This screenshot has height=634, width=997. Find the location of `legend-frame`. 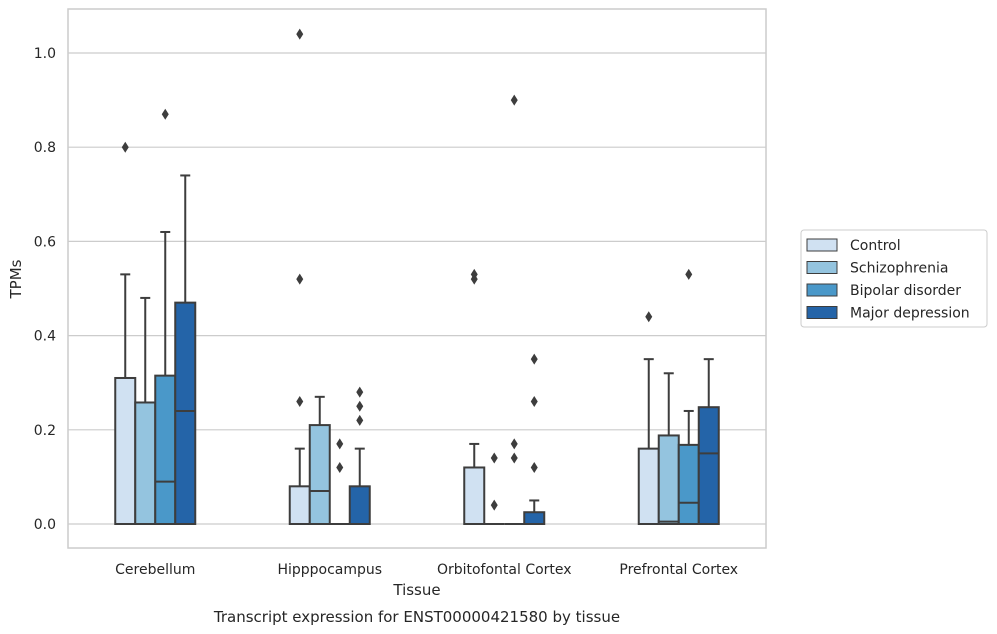

legend-frame is located at coordinates (894, 278).